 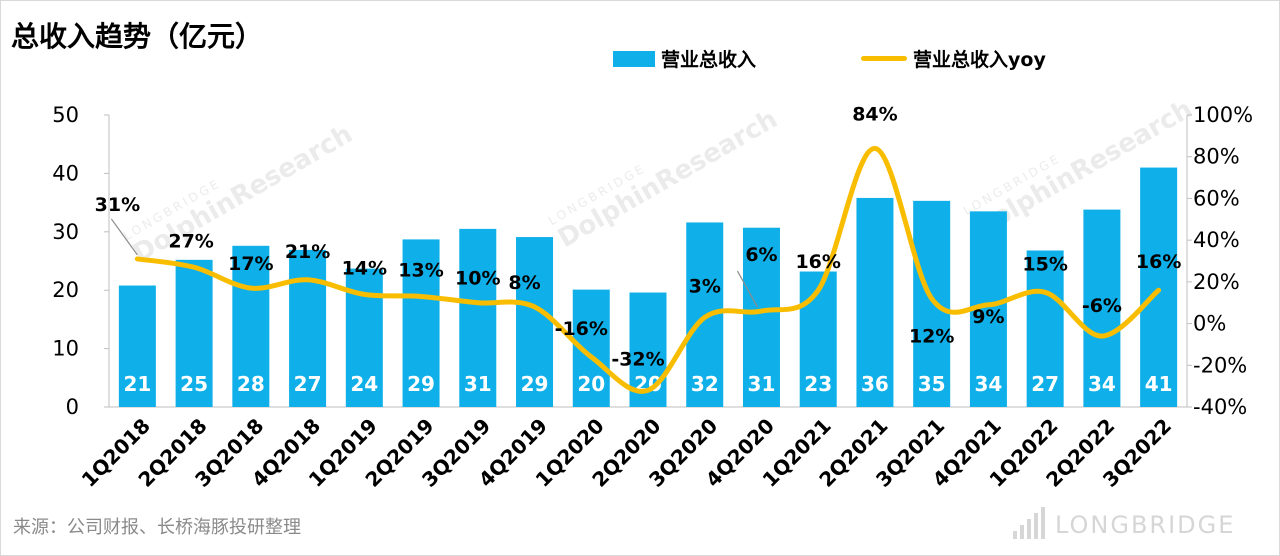 What do you see at coordinates (524, 283) in the screenshot?
I see `yoy-data-label: 8%` at bounding box center [524, 283].